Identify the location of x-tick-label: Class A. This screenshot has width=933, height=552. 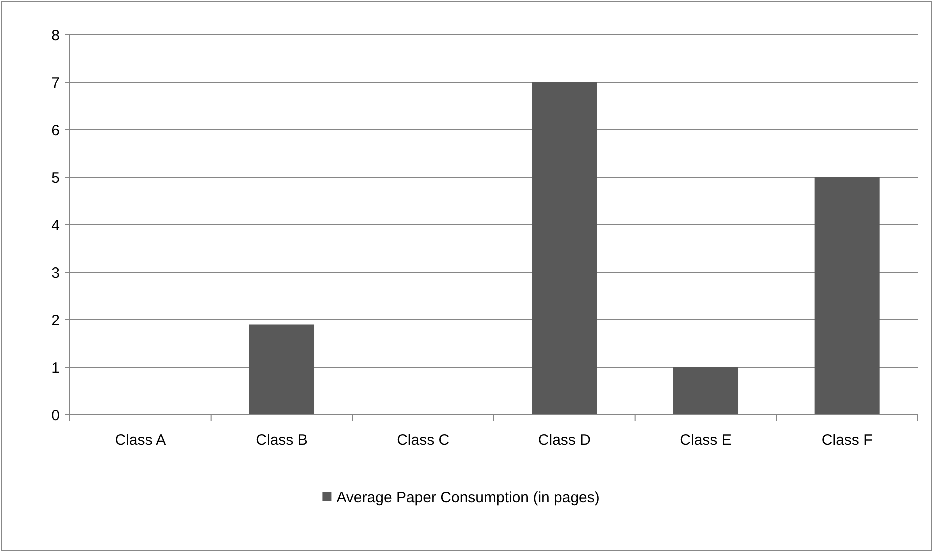
(140, 440).